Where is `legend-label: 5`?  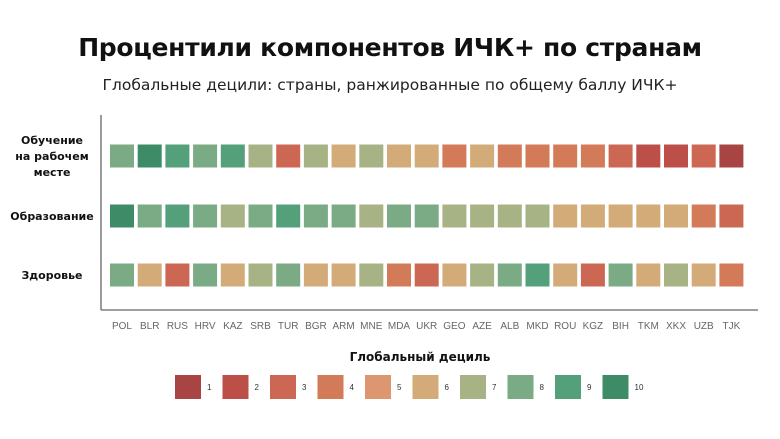
legend-label: 5 is located at coordinates (399, 387).